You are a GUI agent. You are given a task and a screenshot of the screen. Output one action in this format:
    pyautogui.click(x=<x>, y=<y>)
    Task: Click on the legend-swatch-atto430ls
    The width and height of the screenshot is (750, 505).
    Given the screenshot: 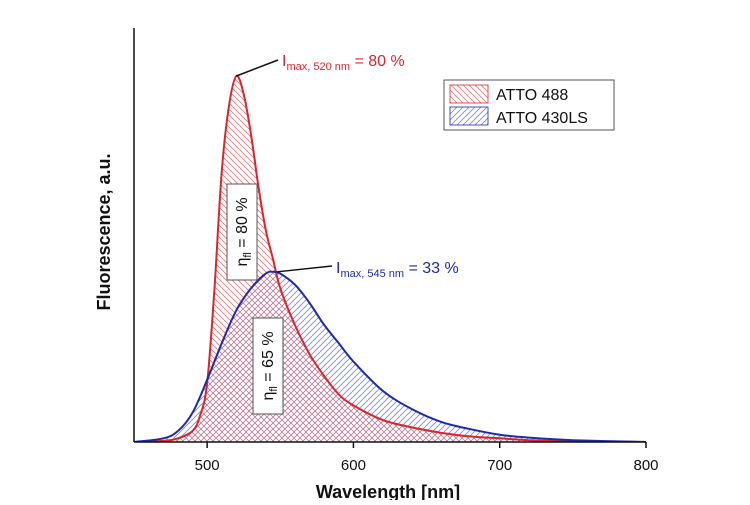 What is the action you would take?
    pyautogui.click(x=469, y=116)
    